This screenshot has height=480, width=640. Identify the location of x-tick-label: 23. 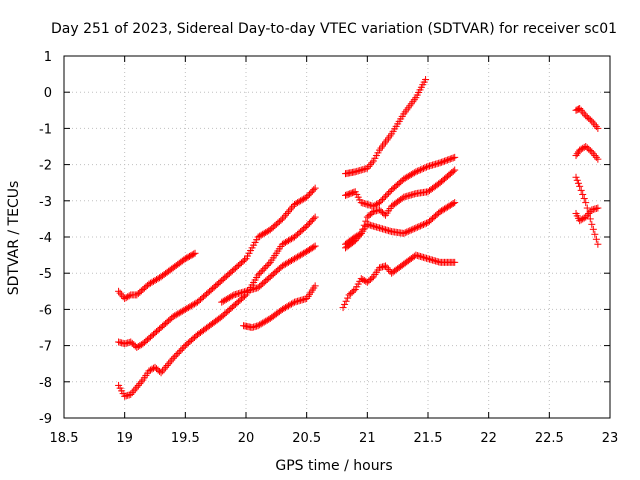
(610, 438).